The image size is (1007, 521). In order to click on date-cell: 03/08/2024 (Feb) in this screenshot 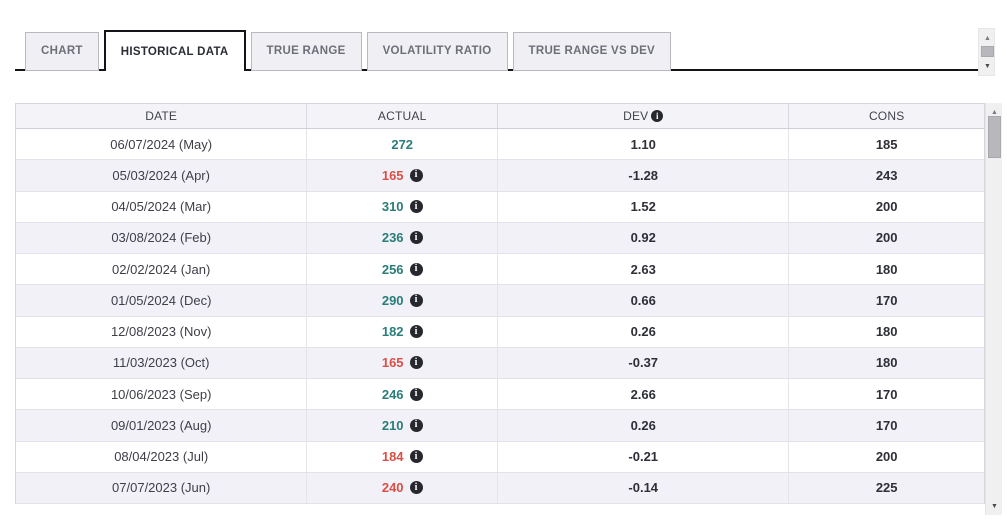, I will do `click(162, 237)`.